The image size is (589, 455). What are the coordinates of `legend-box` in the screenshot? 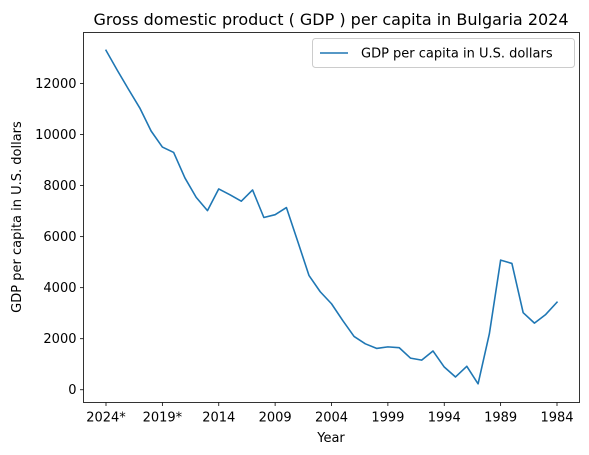 It's located at (443, 53).